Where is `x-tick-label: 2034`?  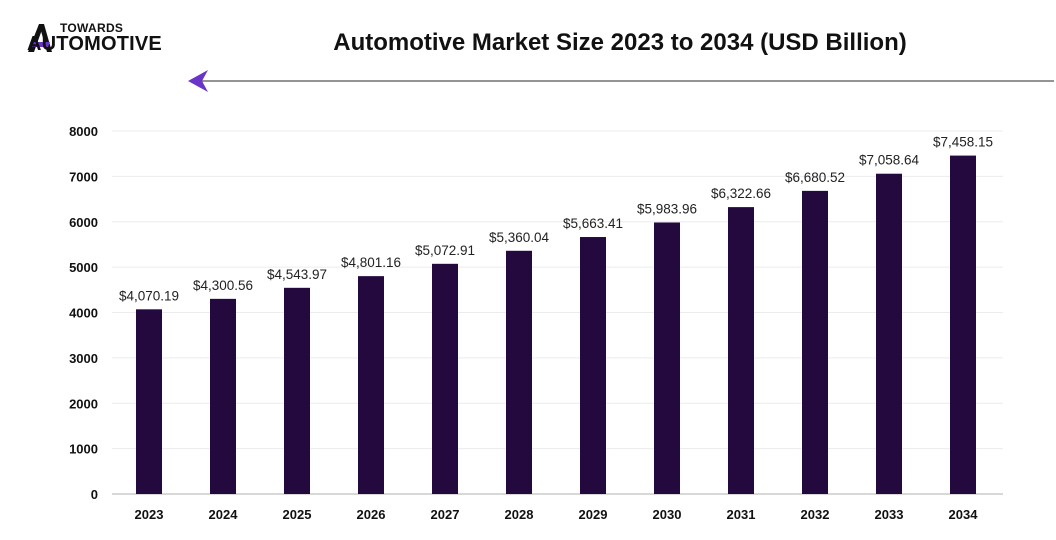 x-tick-label: 2034 is located at coordinates (964, 514).